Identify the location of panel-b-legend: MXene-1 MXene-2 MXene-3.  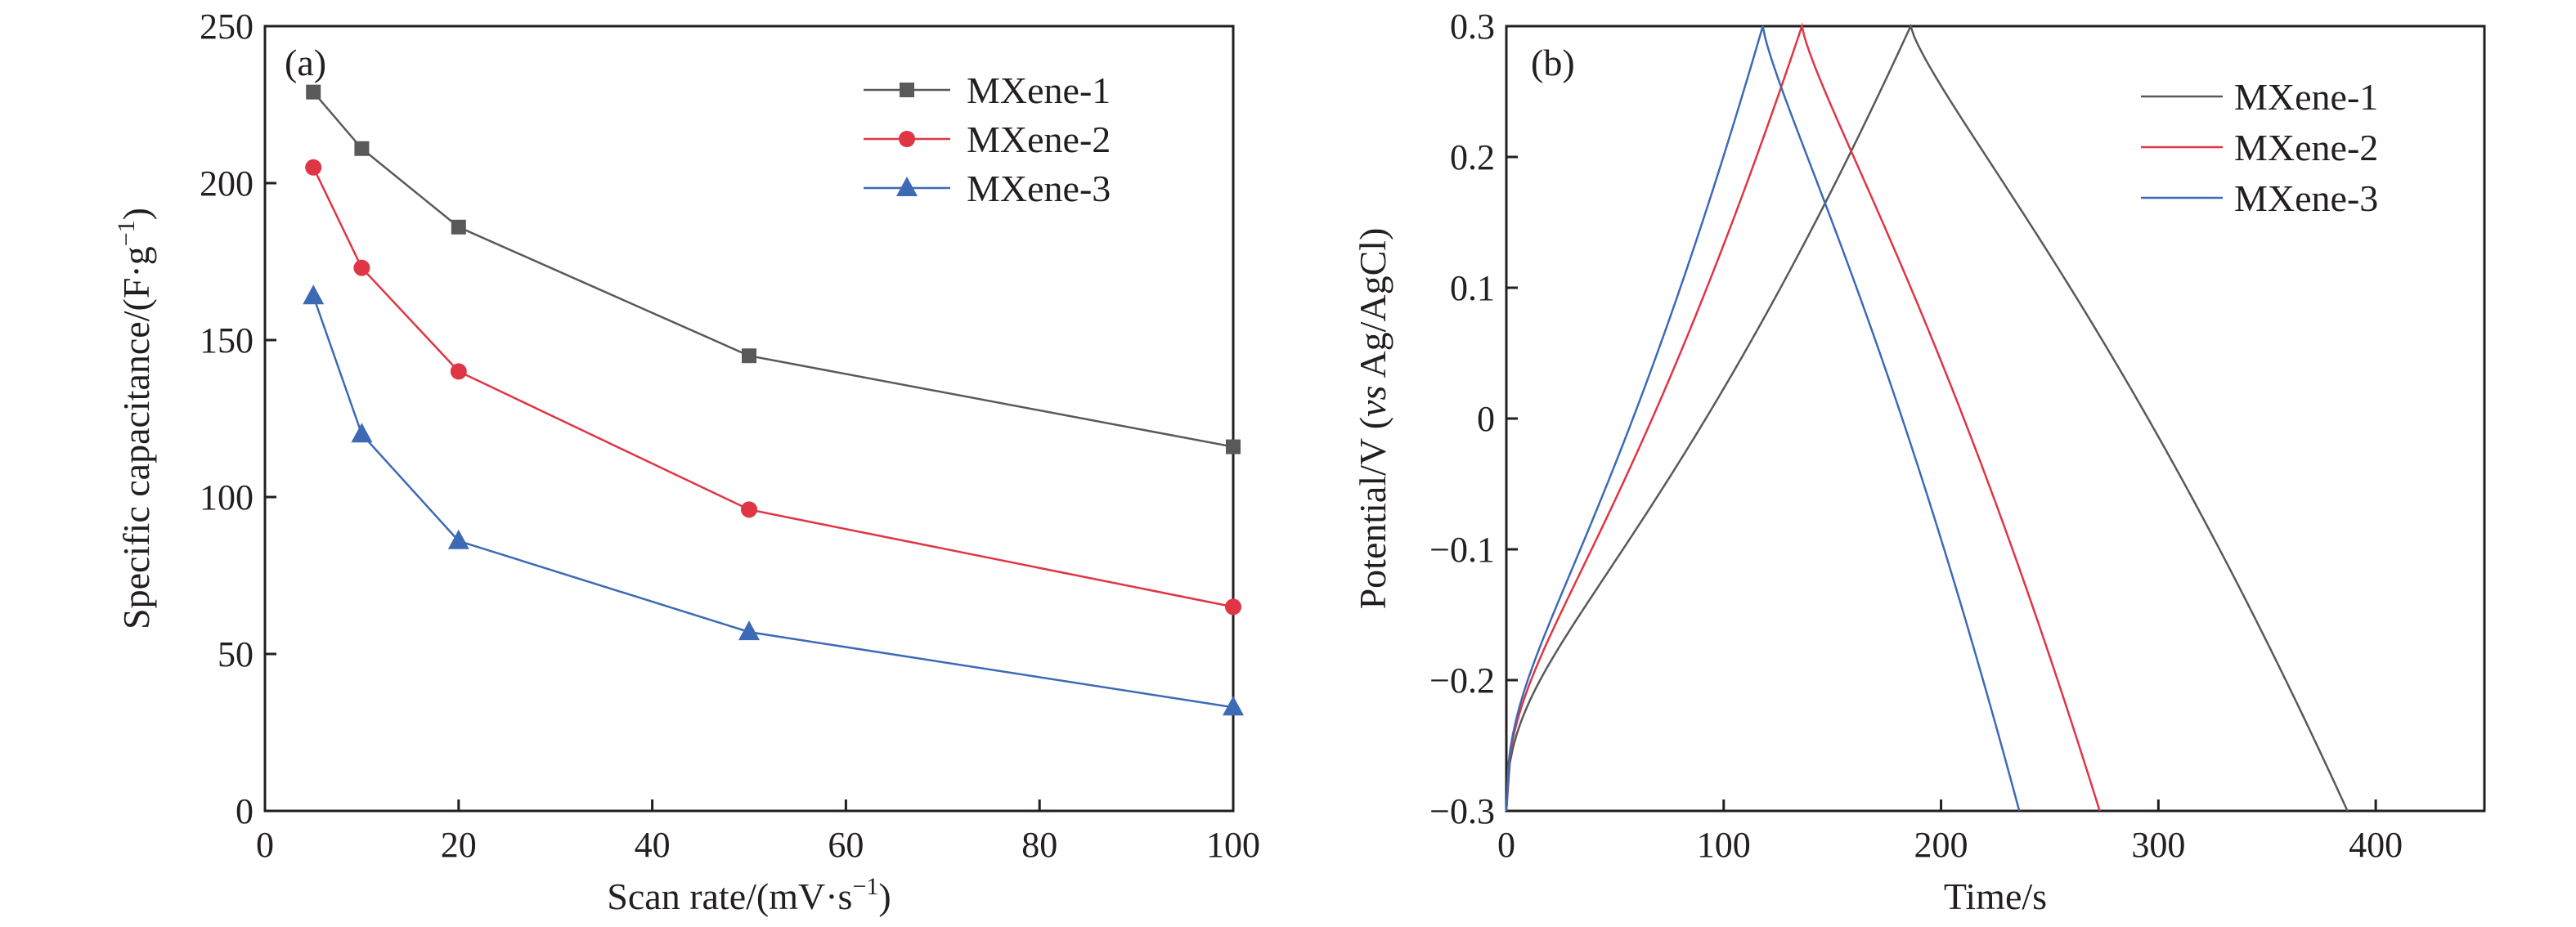
(2260, 147).